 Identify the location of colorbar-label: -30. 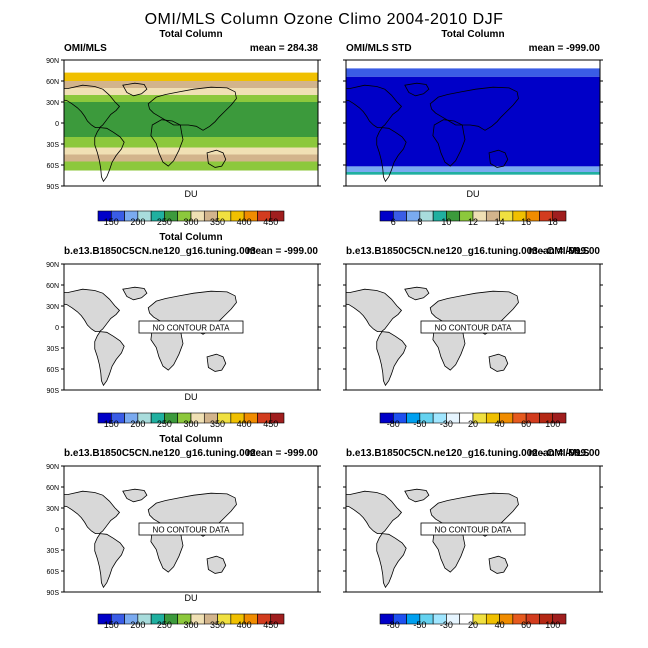
(446, 625).